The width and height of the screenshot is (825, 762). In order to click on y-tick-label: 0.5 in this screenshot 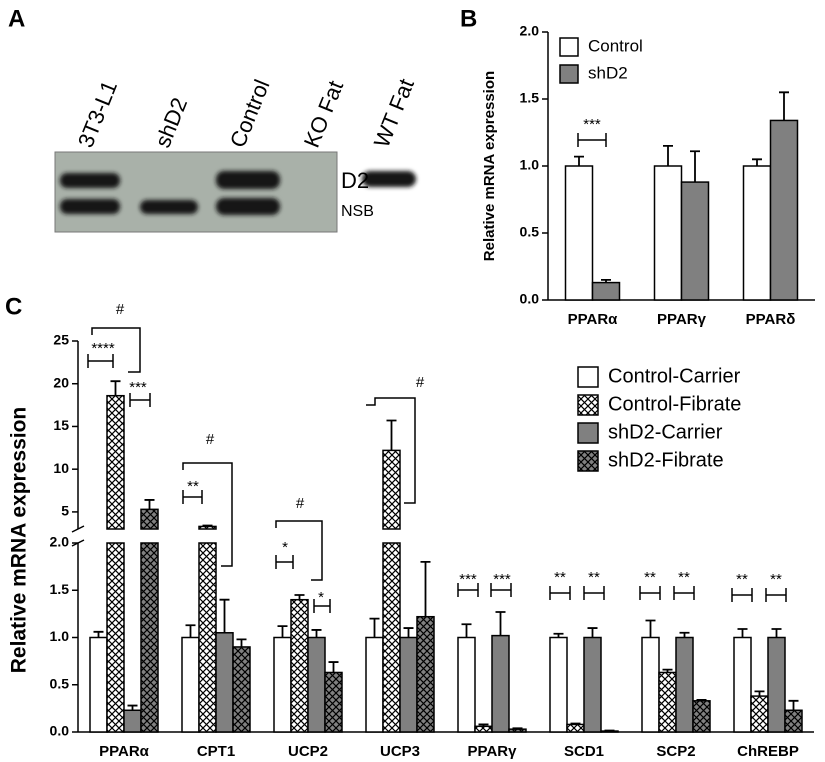, I will do `click(530, 232)`.